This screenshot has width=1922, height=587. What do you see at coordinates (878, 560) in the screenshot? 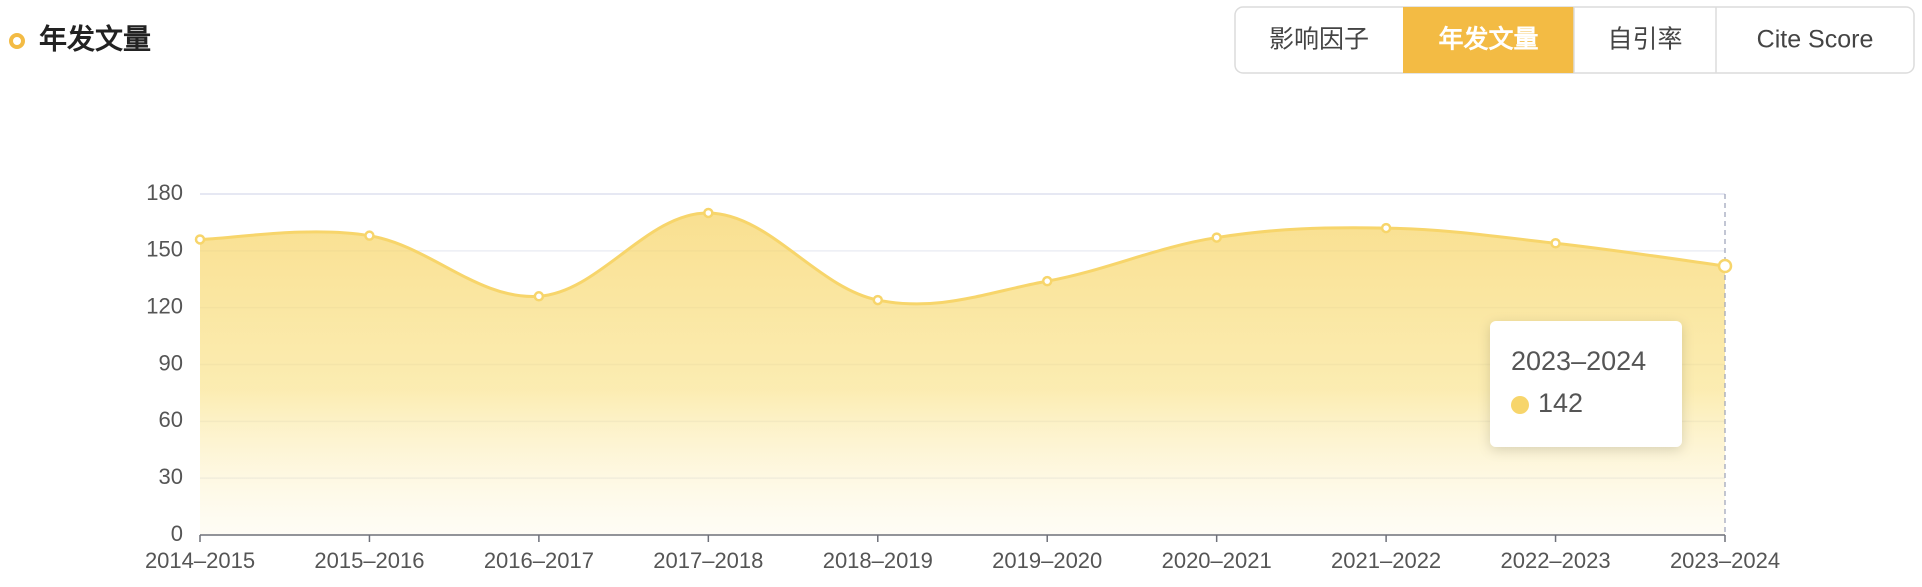
I see `x-tick-label: 2018–2019` at bounding box center [878, 560].